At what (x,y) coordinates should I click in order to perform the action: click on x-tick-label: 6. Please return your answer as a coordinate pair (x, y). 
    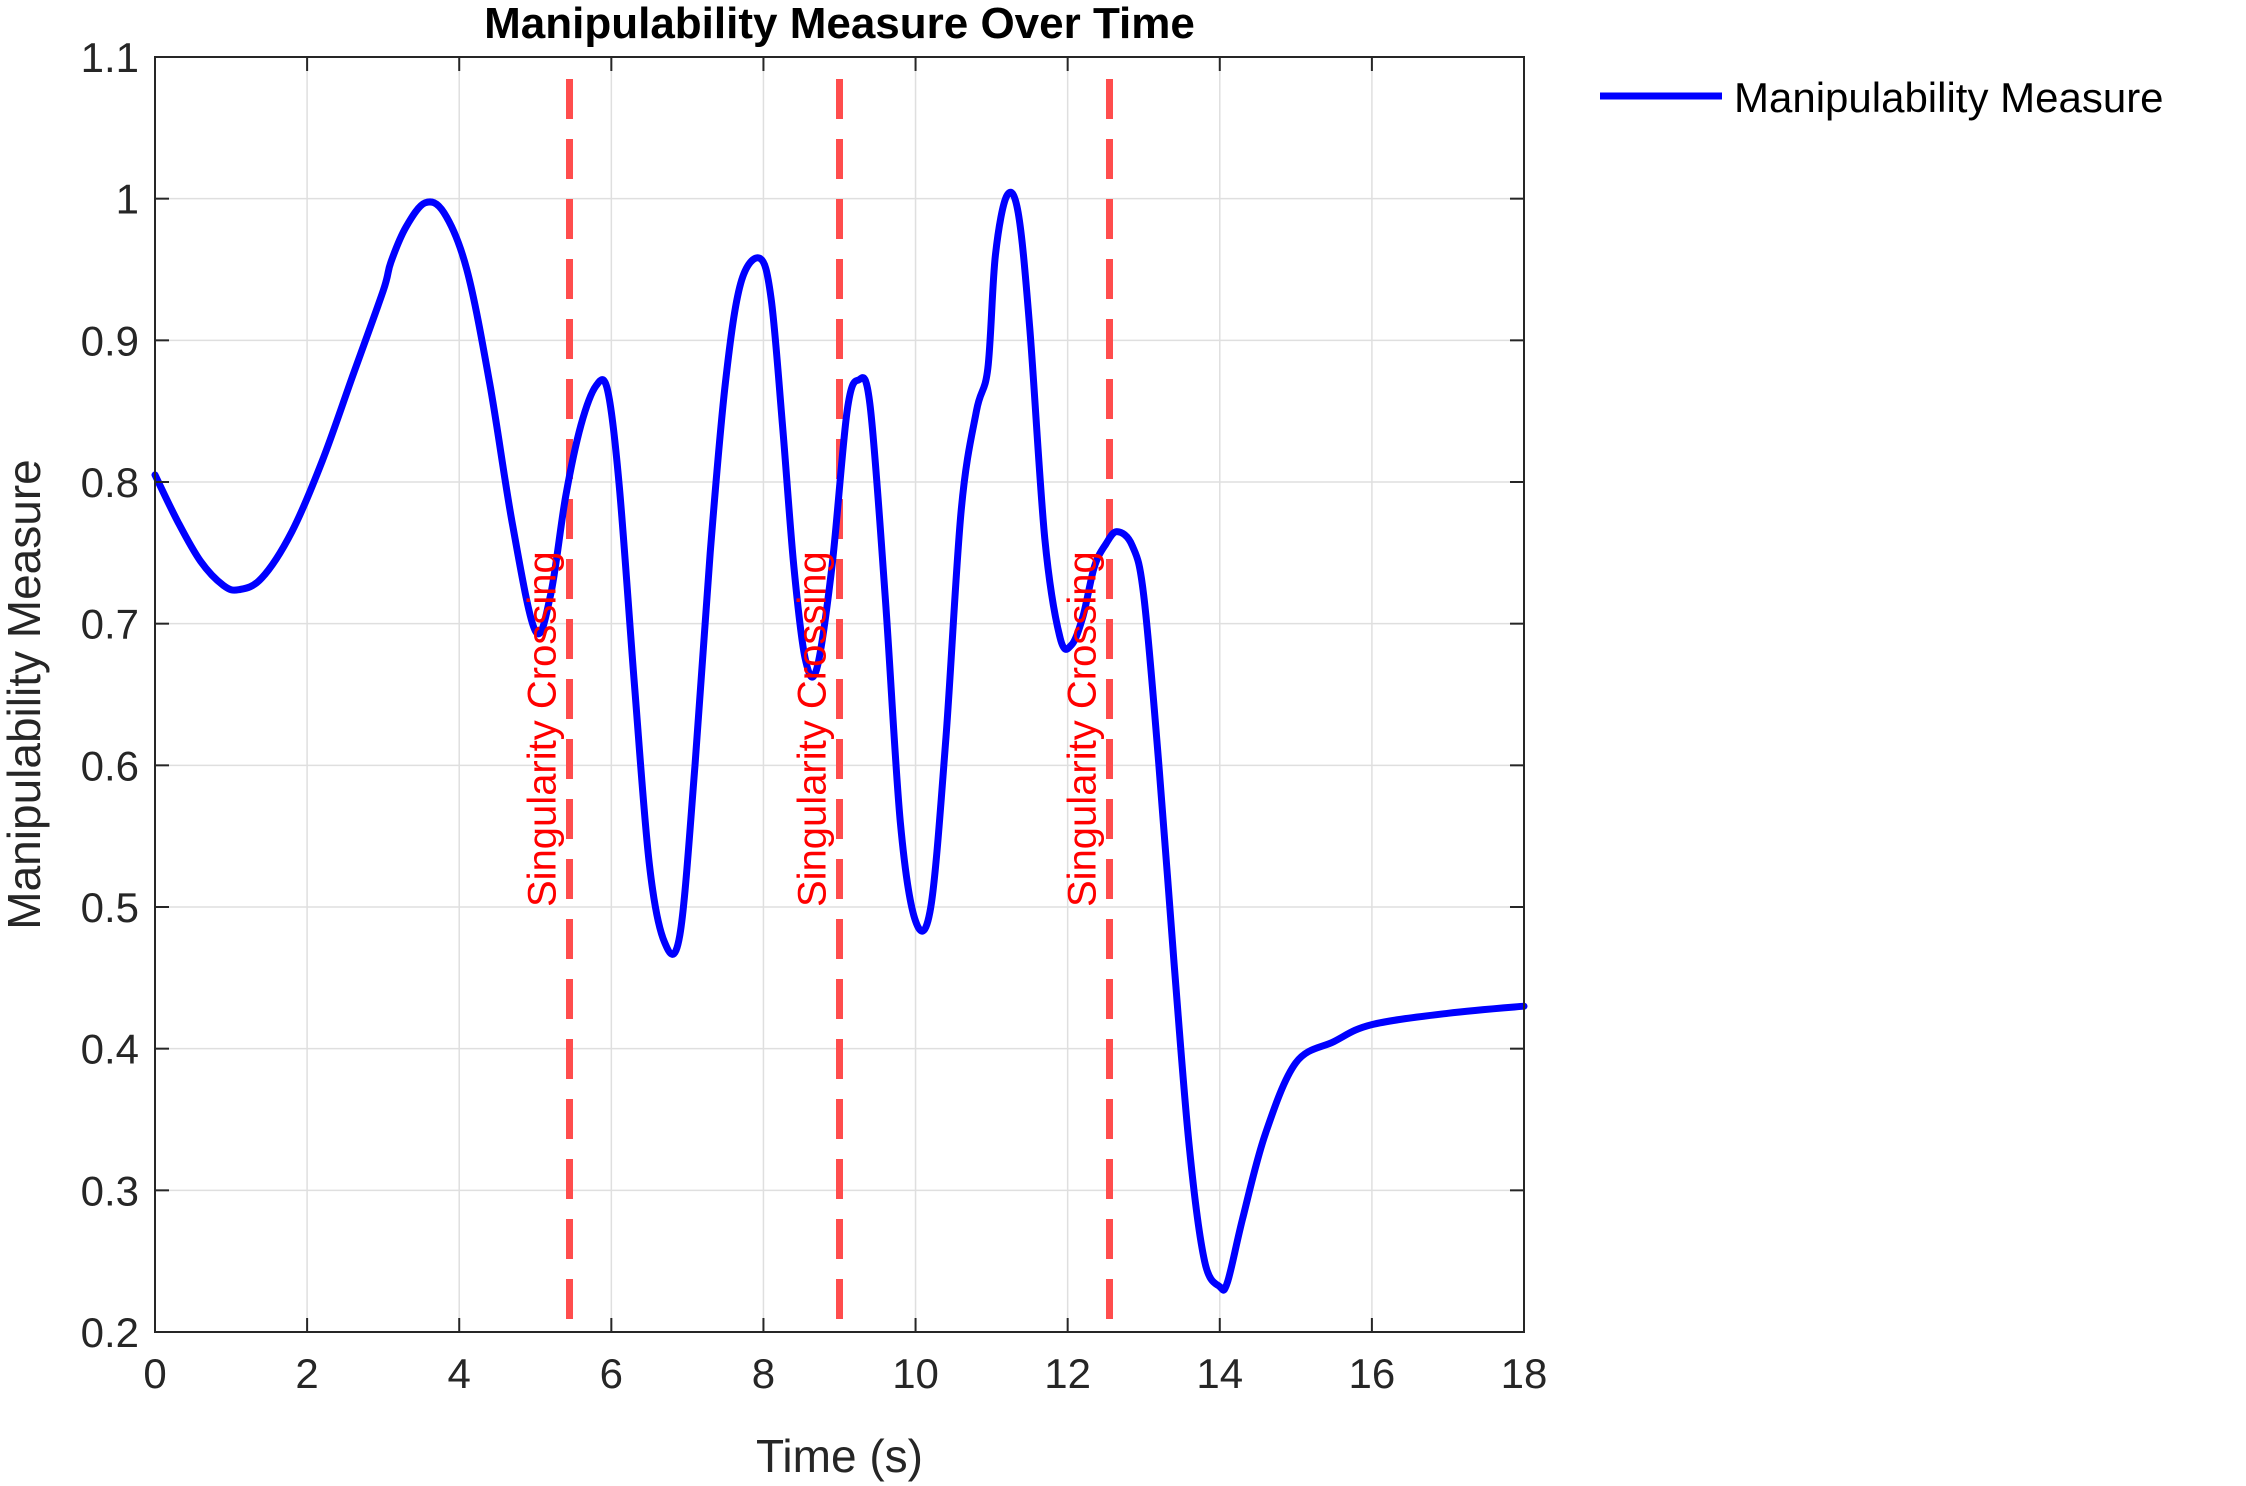
    Looking at the image, I should click on (611, 1373).